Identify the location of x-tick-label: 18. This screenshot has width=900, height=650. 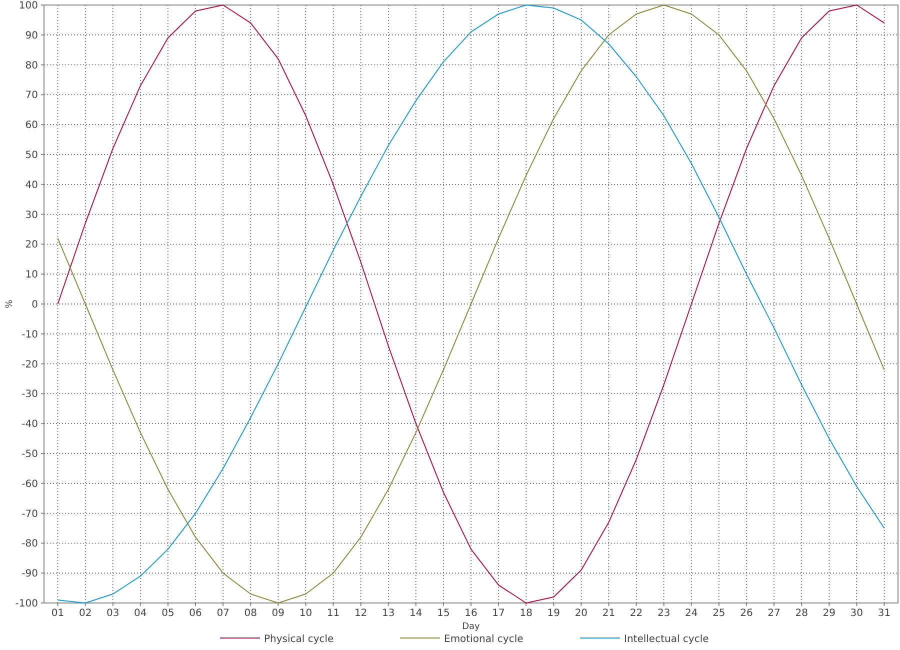
(526, 613).